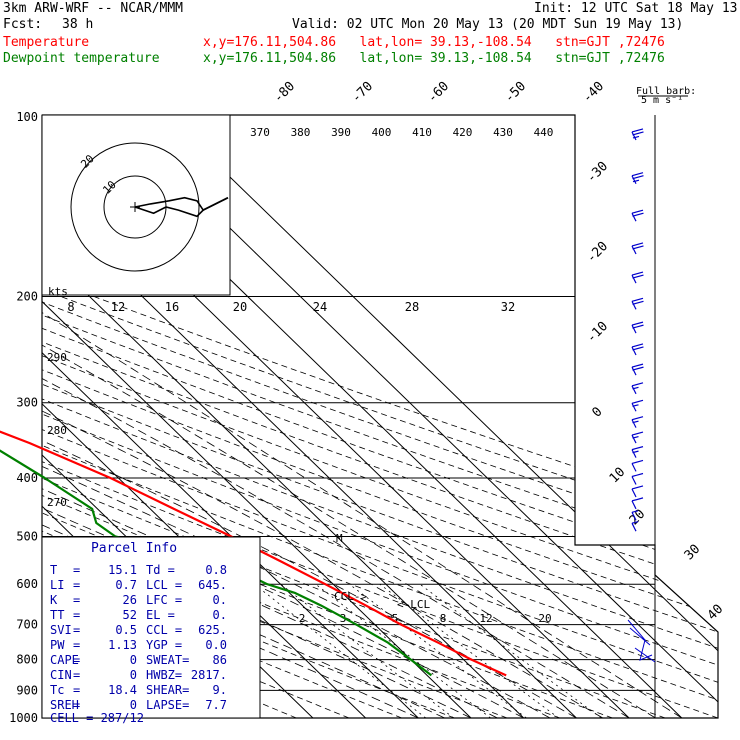 The height and width of the screenshot is (740, 740). I want to click on mixing-ratio-label: 24, so click(320, 307).